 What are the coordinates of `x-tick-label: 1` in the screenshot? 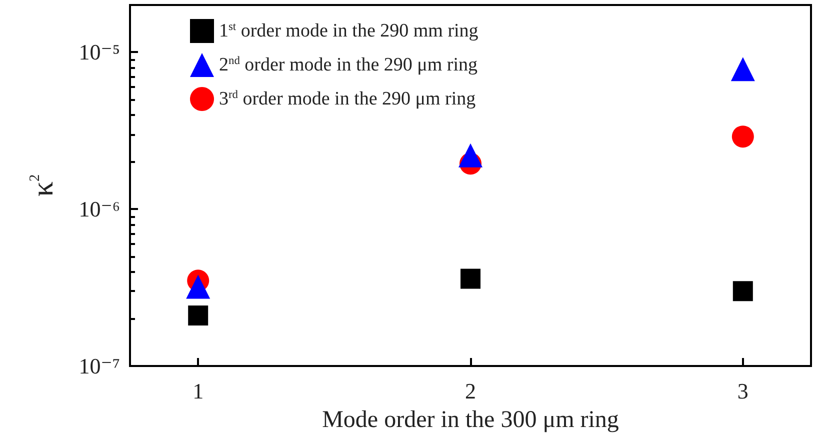 It's located at (198, 391).